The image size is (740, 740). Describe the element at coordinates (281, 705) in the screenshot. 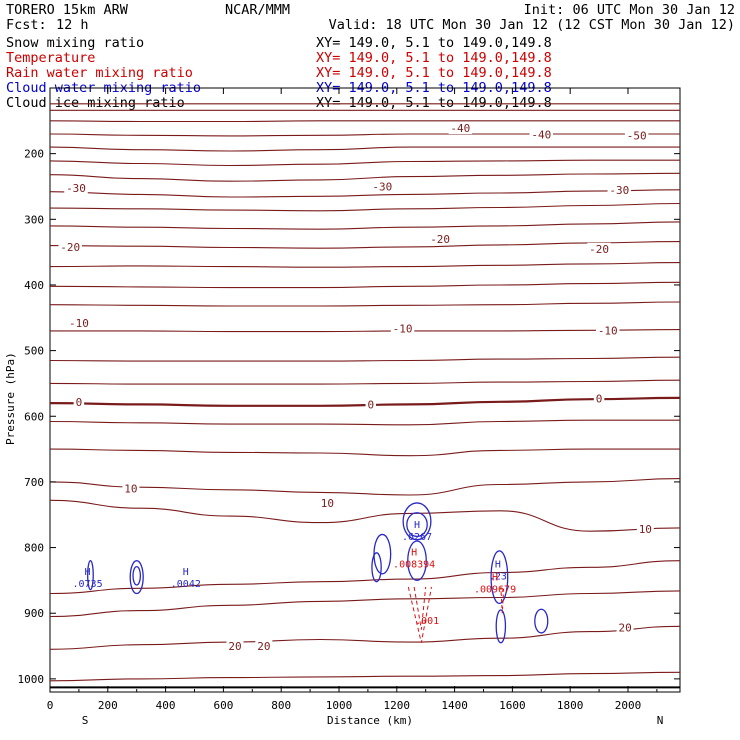

I see `x-tick-label: 800` at that location.